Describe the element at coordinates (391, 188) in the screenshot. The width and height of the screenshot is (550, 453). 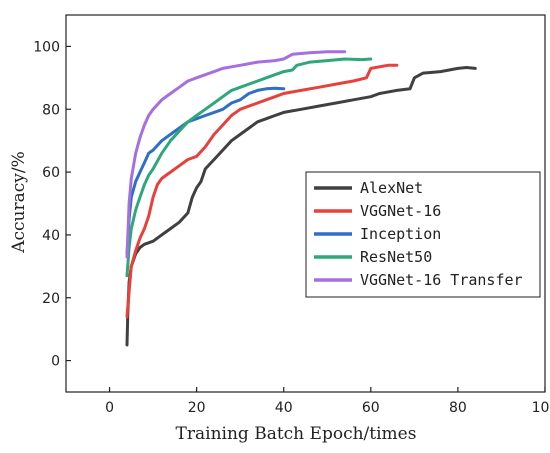
I see `legend-label-alexnet: AlexNet` at that location.